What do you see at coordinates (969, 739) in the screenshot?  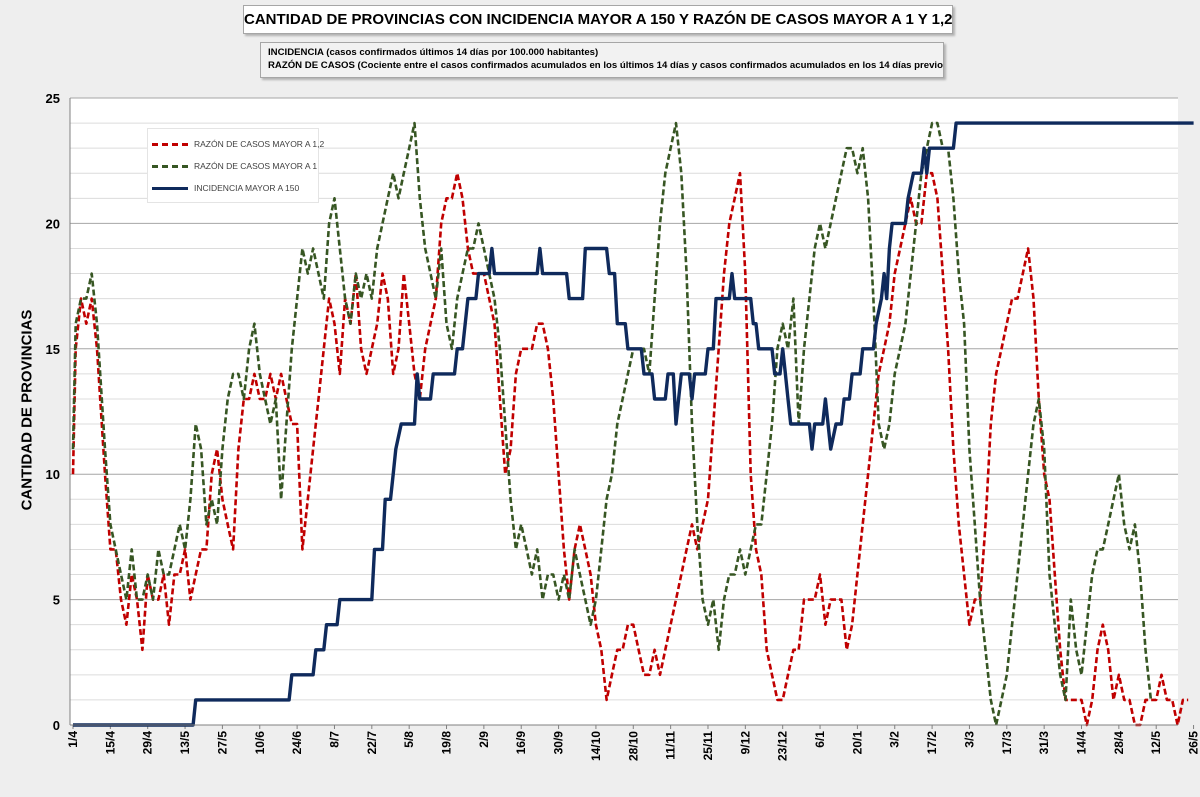 I see `x-tick-label: 3/3` at bounding box center [969, 739].